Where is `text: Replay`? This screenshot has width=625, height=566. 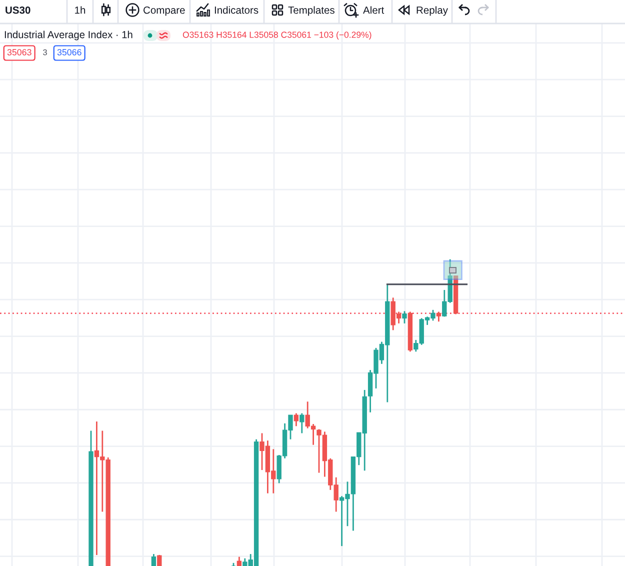
text: Replay is located at coordinates (432, 11).